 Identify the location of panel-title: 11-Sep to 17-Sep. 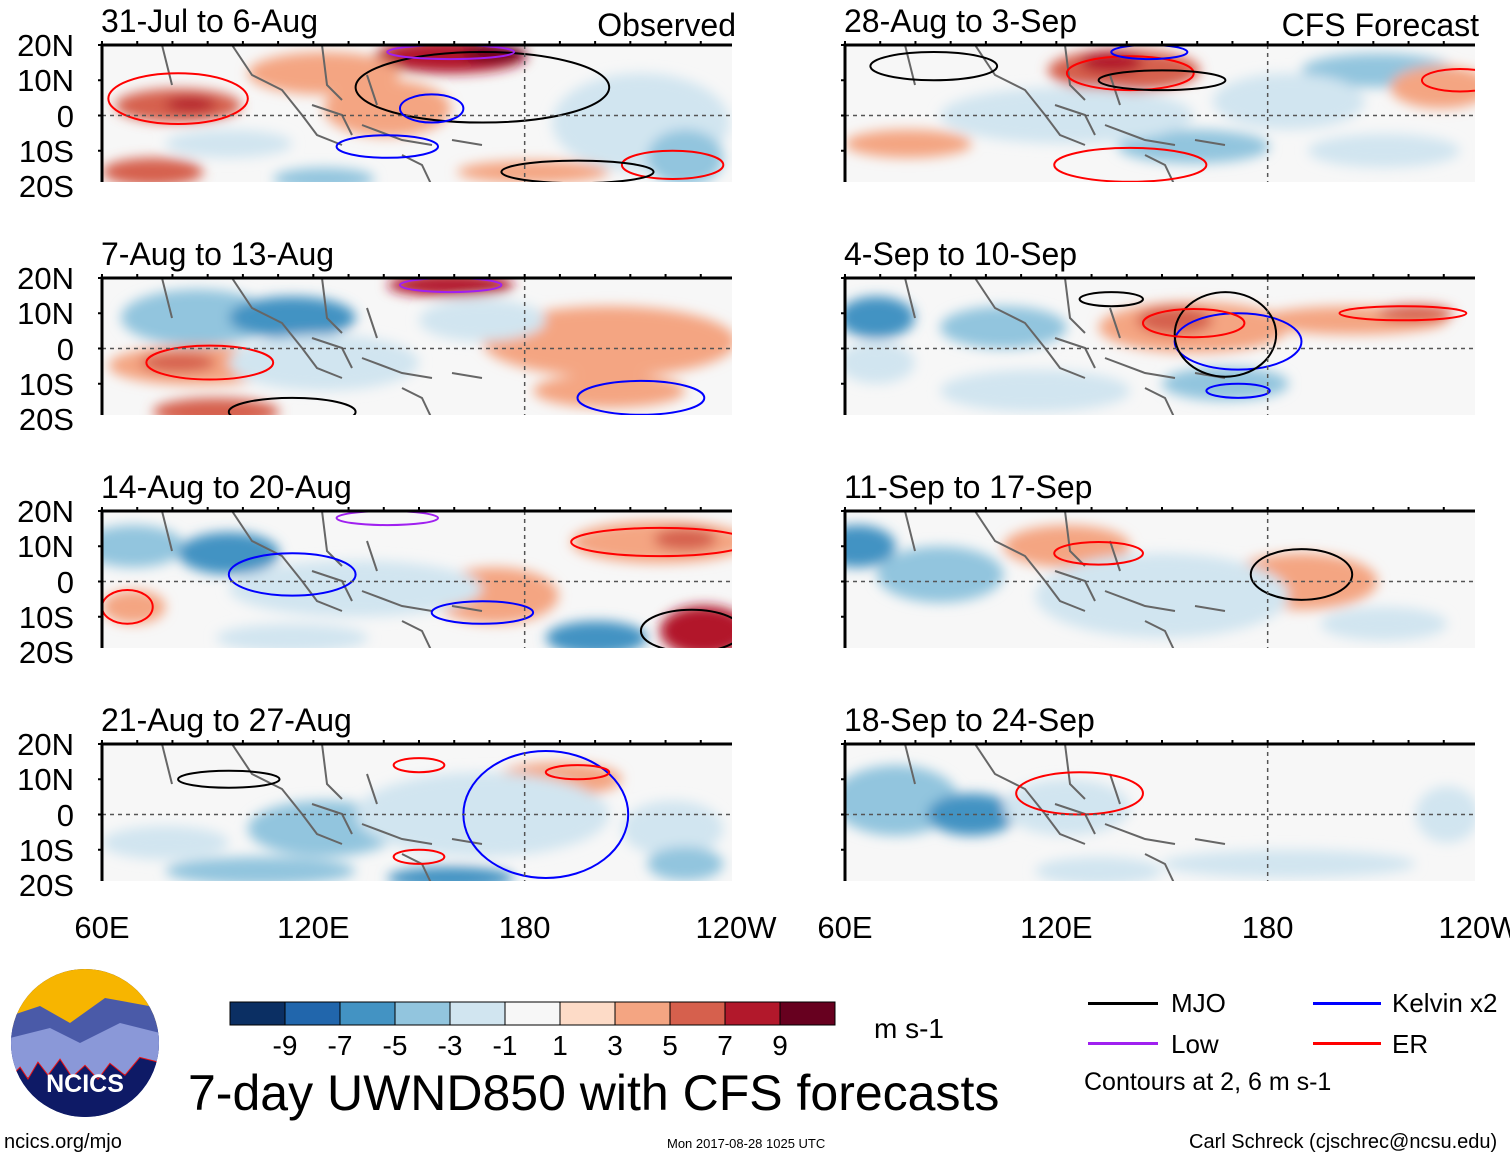
(968, 487).